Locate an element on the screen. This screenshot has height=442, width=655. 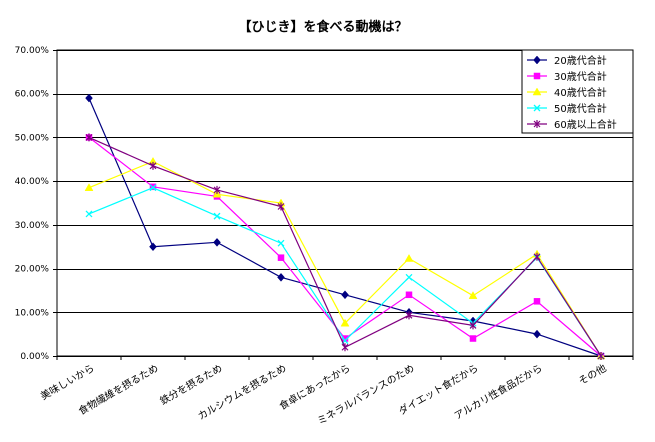
x-tick-label: 鉄分を摂るため is located at coordinates (190, 384).